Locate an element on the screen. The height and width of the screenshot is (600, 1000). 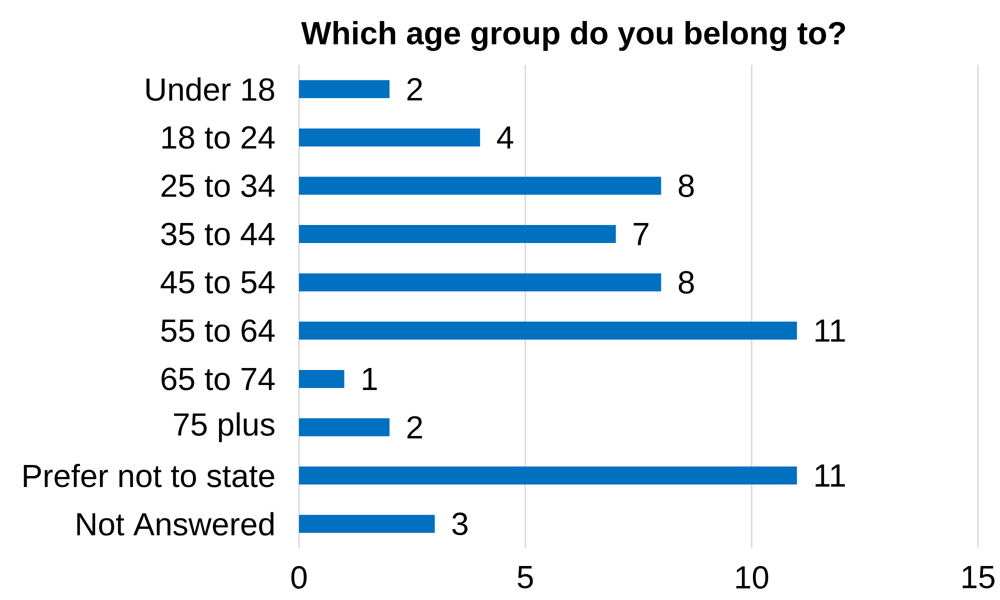
y-tick-label: 18 to 24 is located at coordinates (218, 137).